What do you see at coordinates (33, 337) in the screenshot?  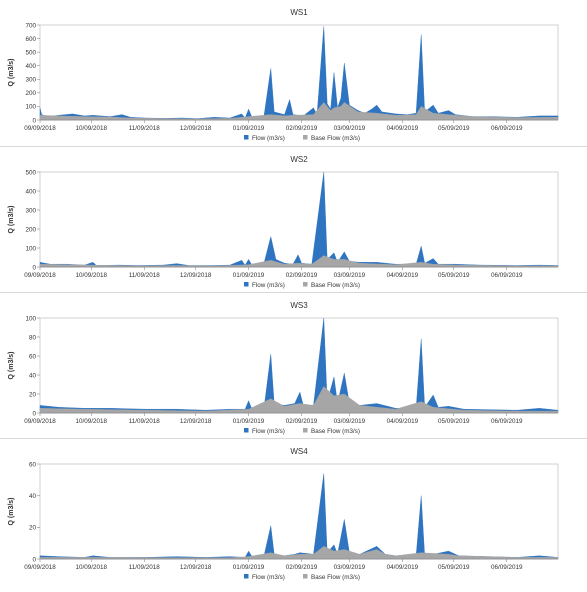 I see `y-tick-label: 80` at bounding box center [33, 337].